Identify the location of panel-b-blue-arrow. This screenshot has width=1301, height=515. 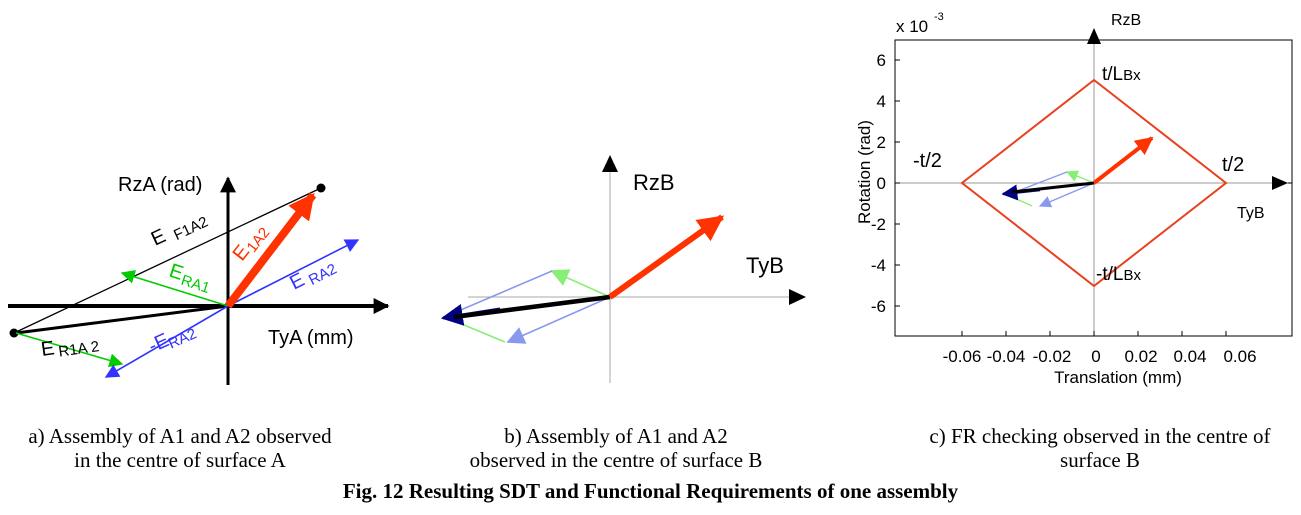
(558, 320).